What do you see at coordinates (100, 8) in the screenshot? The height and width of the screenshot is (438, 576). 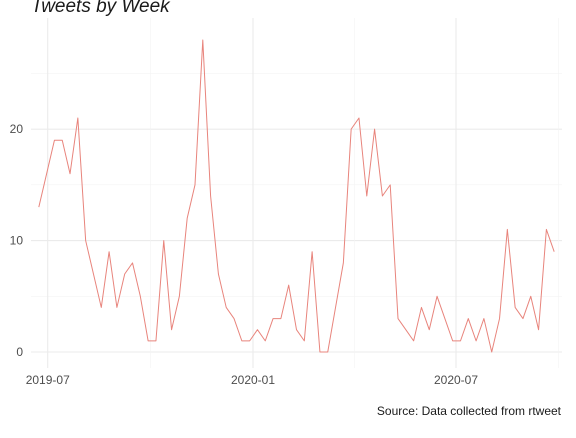 I see `chart-title: Tweets by Week` at bounding box center [100, 8].